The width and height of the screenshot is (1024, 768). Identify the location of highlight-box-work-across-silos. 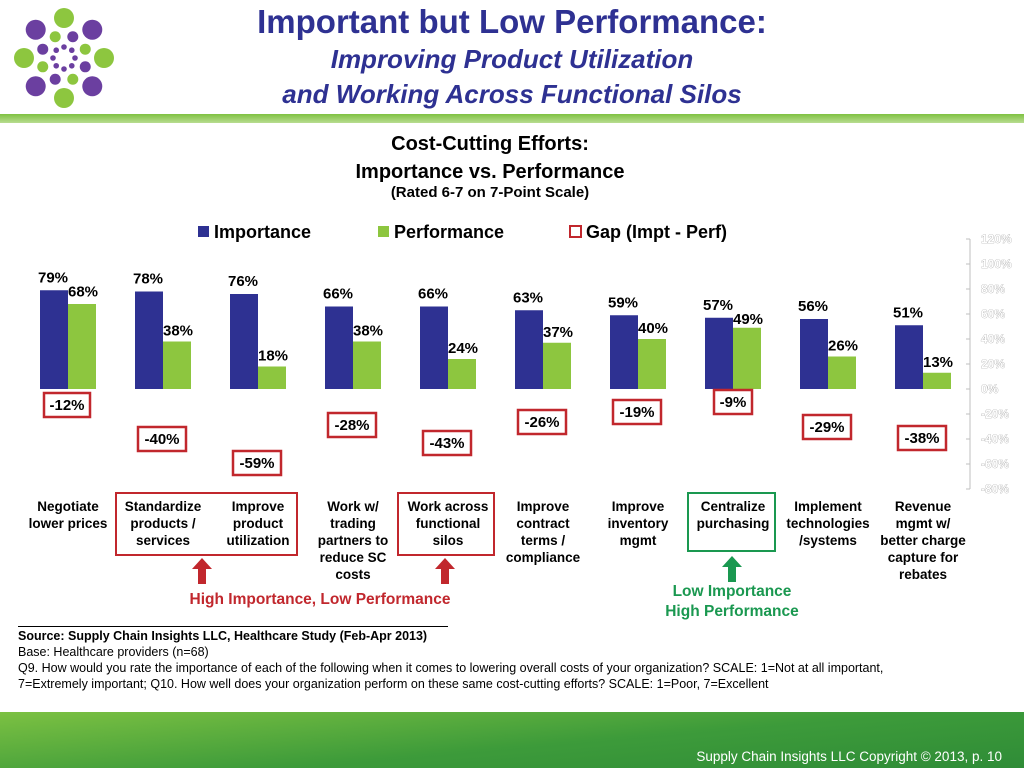
(446, 524).